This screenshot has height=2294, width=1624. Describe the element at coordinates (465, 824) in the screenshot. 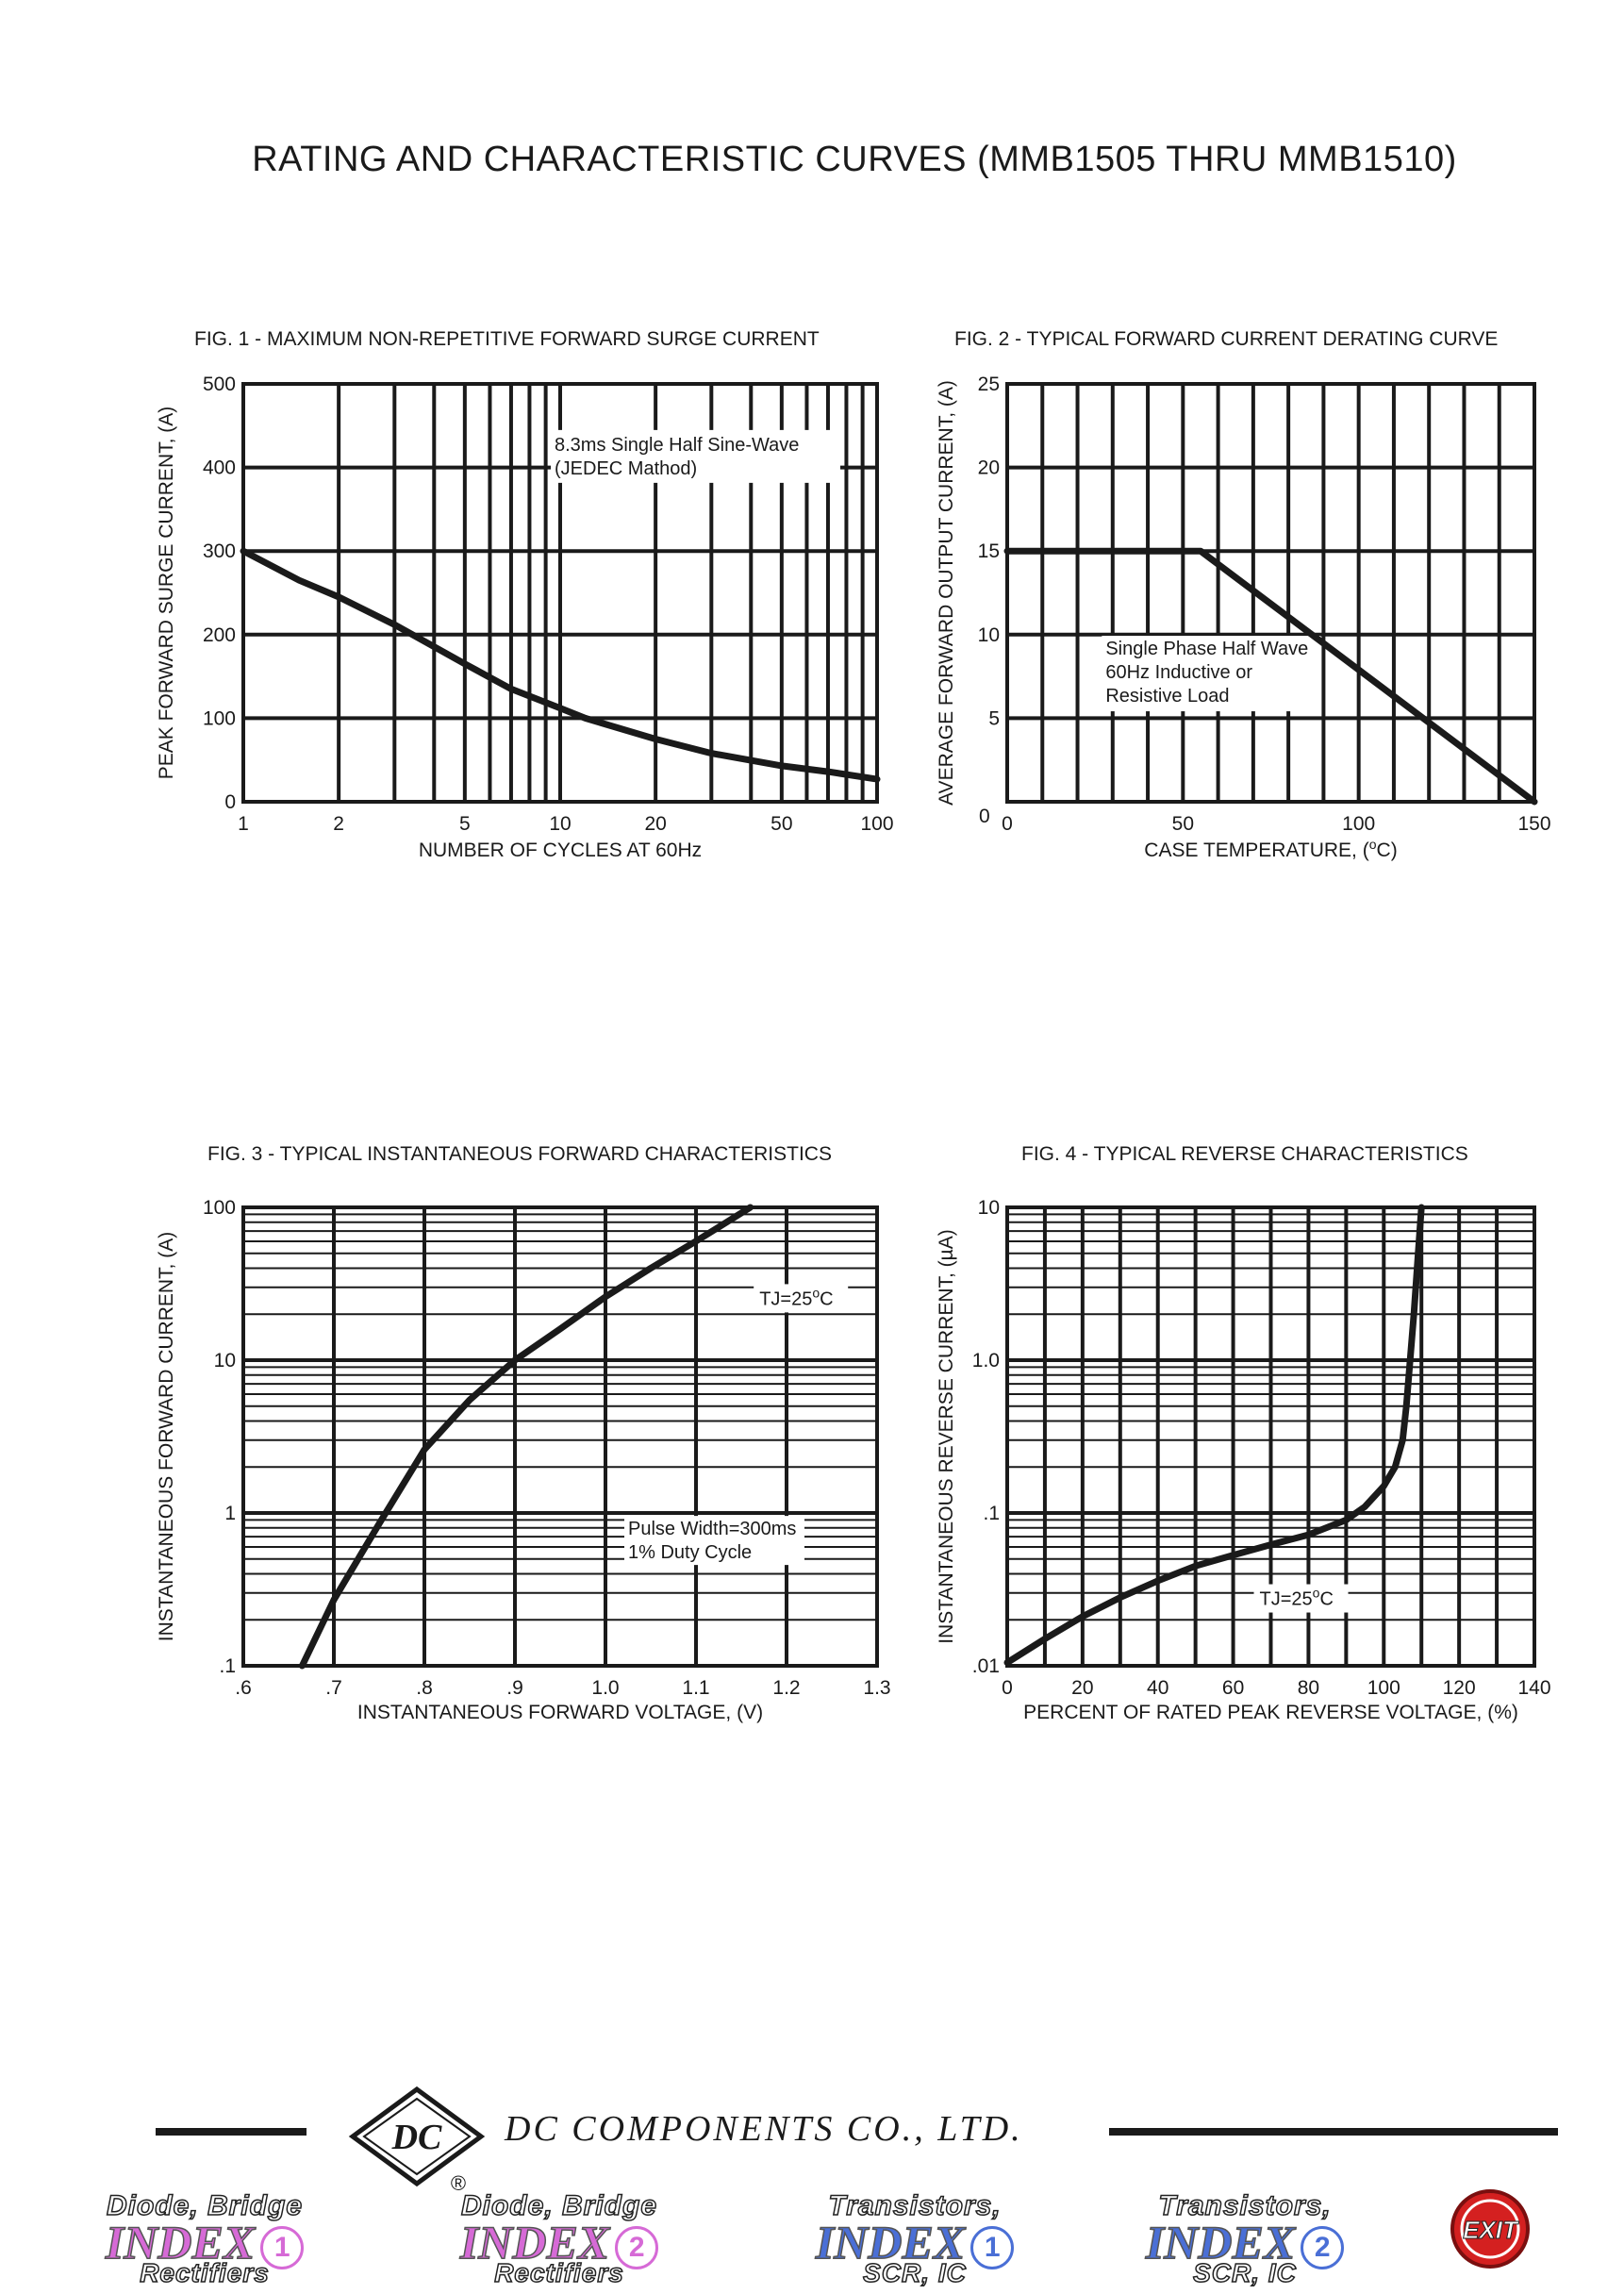

I see `x-tick-label: 5` at that location.